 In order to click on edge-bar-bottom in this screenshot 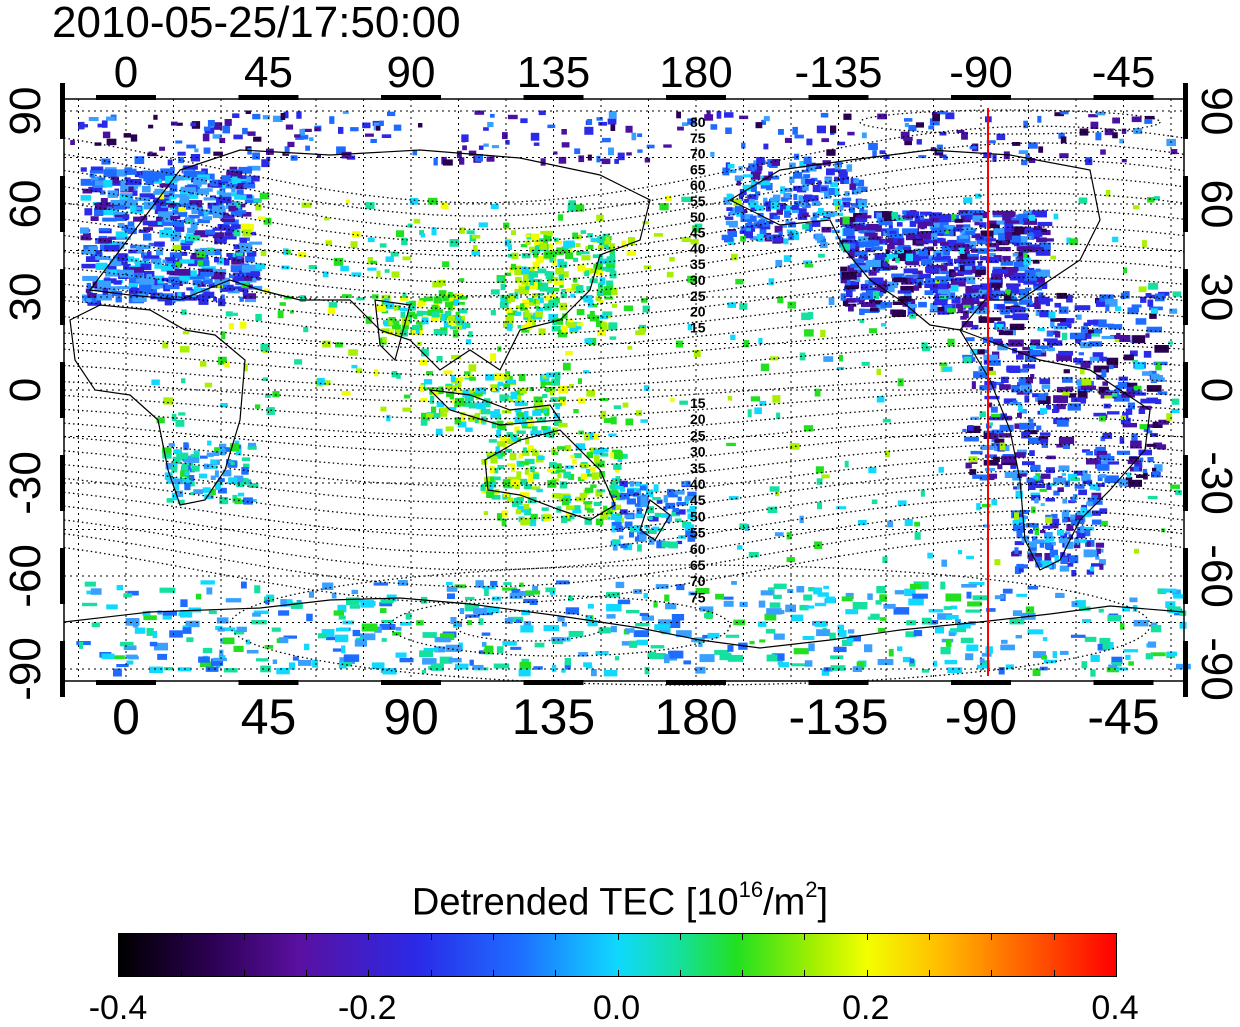, I will do `click(126, 682)`.